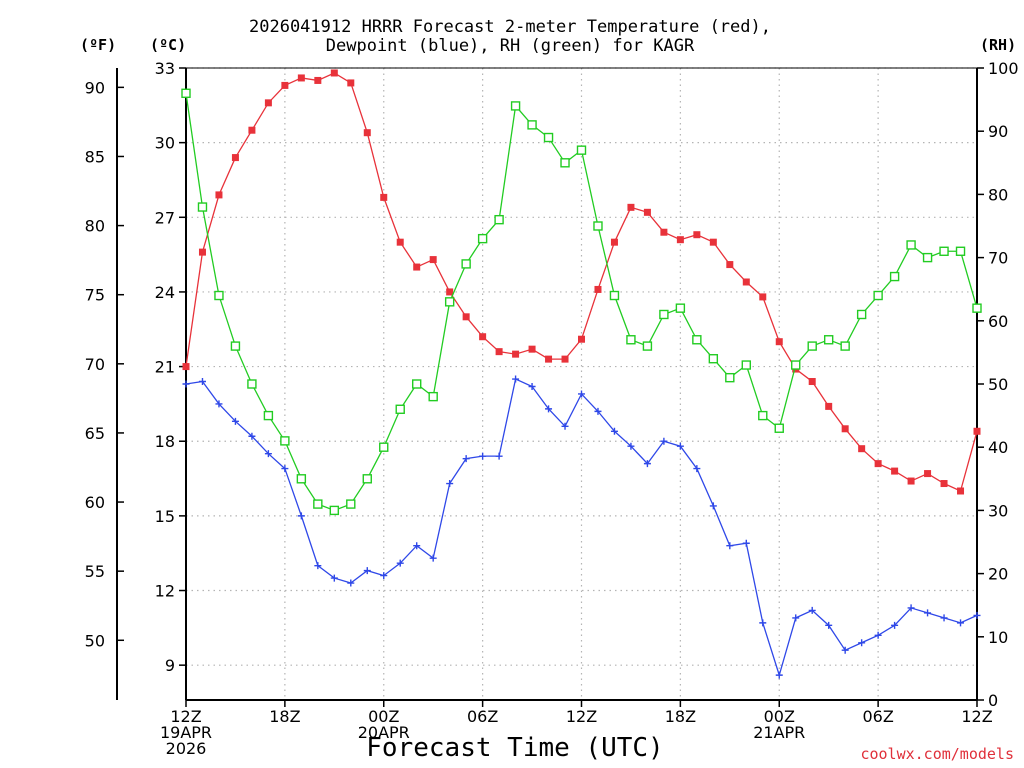 This screenshot has height=768, width=1024. Describe the element at coordinates (95, 156) in the screenshot. I see `fahrenheit-tick-label: 85` at that location.